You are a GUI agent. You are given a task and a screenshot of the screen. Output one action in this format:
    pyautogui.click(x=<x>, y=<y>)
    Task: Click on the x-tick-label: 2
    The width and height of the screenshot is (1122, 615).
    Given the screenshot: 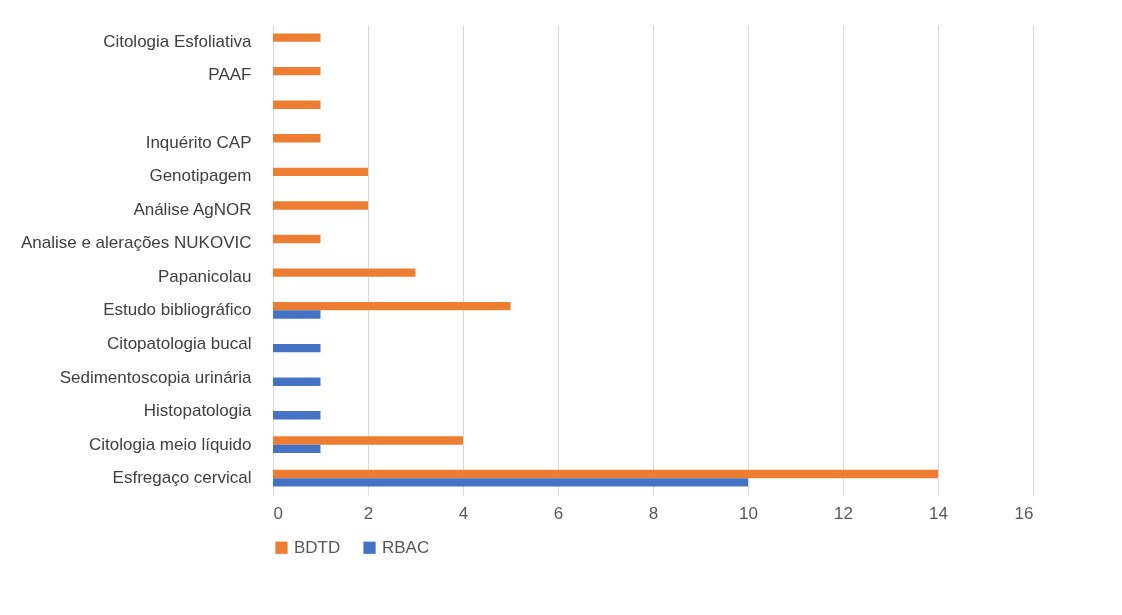 What is the action you would take?
    pyautogui.click(x=368, y=513)
    